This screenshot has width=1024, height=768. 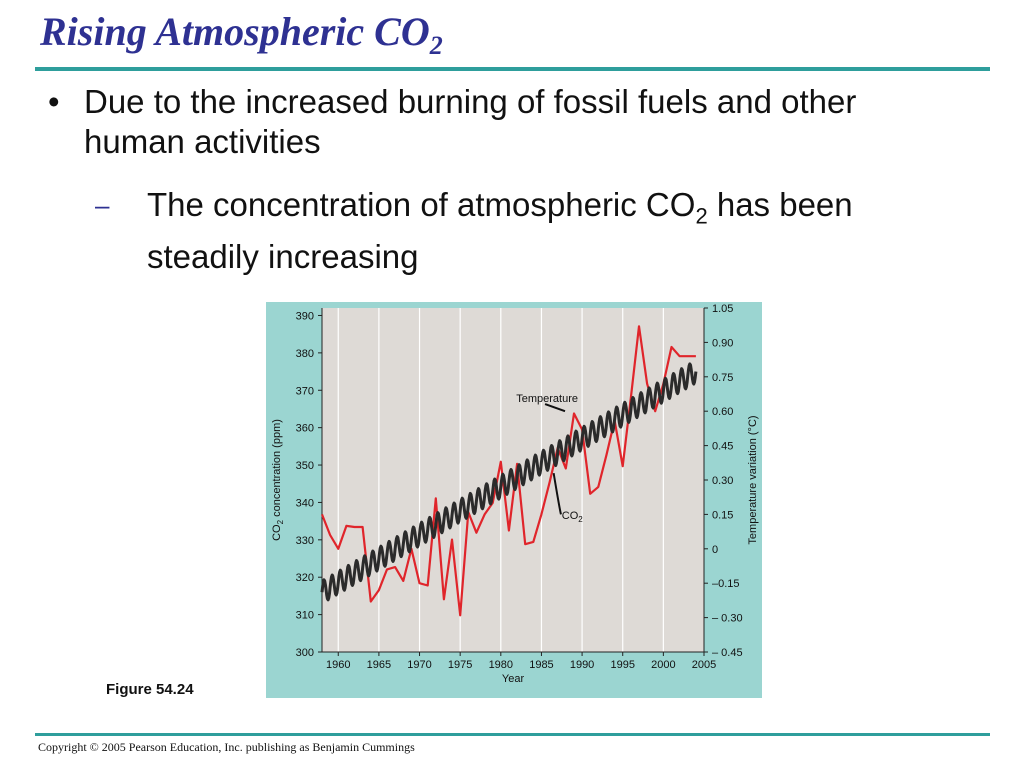 What do you see at coordinates (704, 665) in the screenshot?
I see `x-tick-label-2005: 2005` at bounding box center [704, 665].